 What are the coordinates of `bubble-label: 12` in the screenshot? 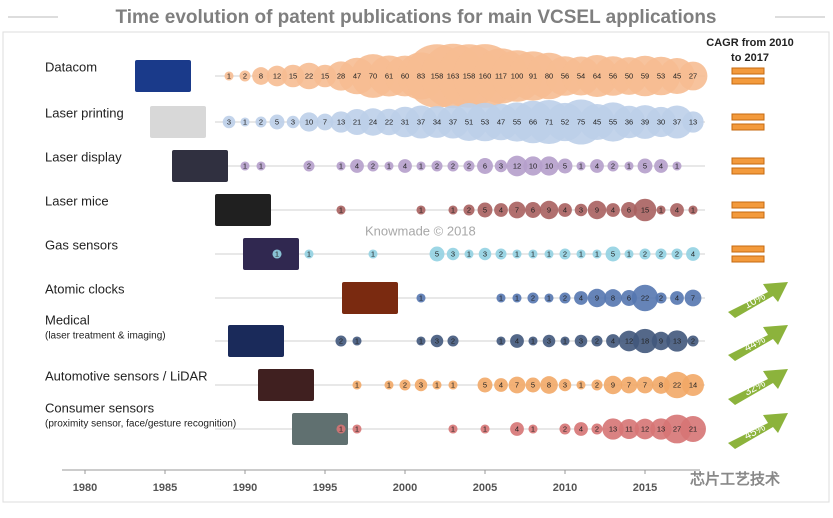 It's located at (277, 75).